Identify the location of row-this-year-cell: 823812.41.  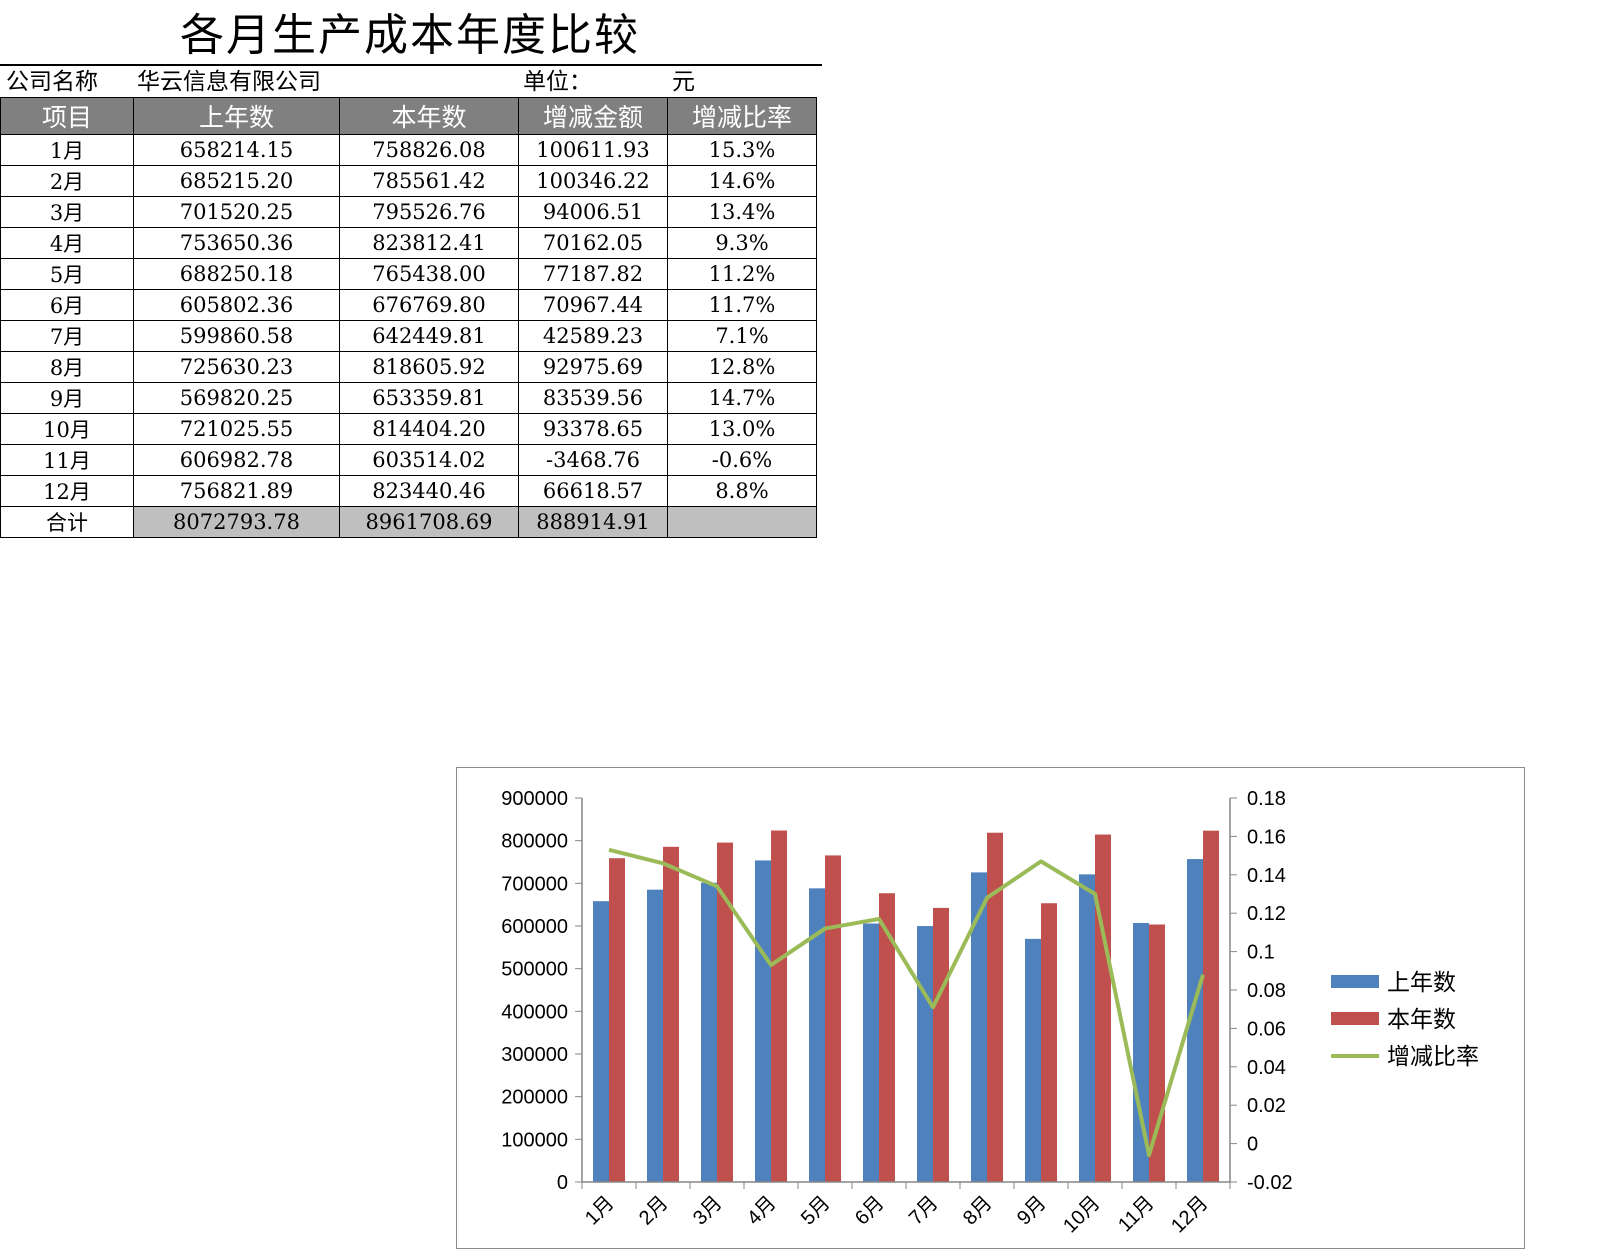
(429, 243).